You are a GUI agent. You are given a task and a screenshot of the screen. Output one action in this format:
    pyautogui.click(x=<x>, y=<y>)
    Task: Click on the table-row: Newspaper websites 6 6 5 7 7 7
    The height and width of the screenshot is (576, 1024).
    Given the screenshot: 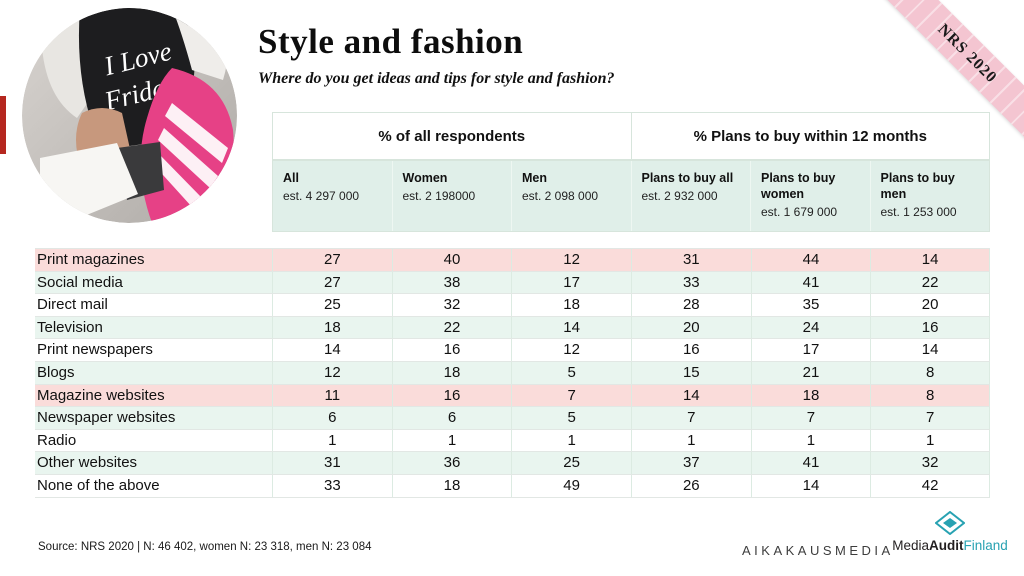 What is the action you would take?
    pyautogui.click(x=512, y=418)
    